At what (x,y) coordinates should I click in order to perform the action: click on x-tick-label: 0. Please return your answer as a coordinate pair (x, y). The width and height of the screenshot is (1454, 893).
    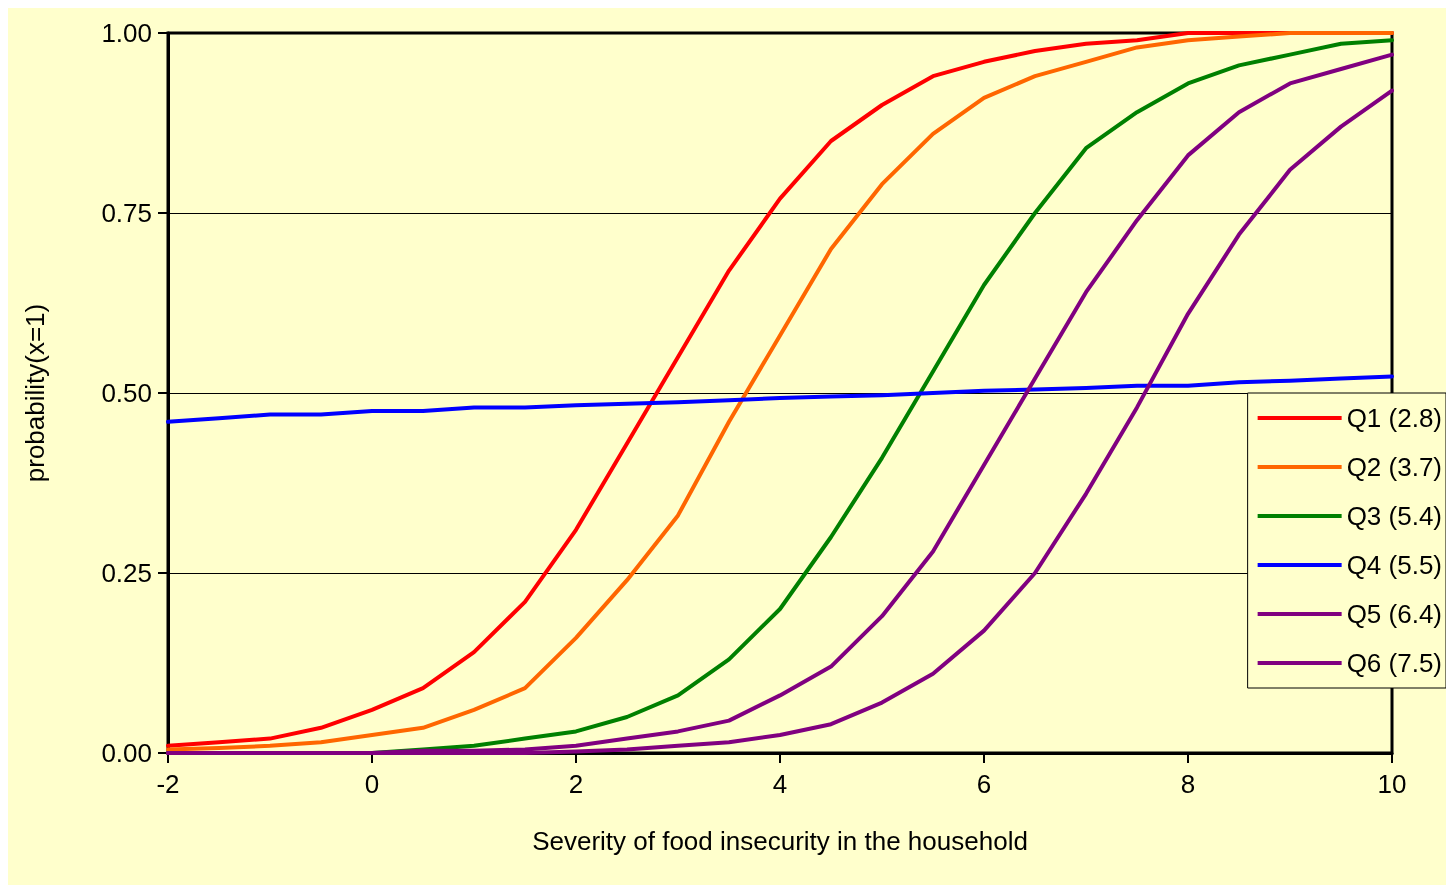
    Looking at the image, I should click on (372, 784).